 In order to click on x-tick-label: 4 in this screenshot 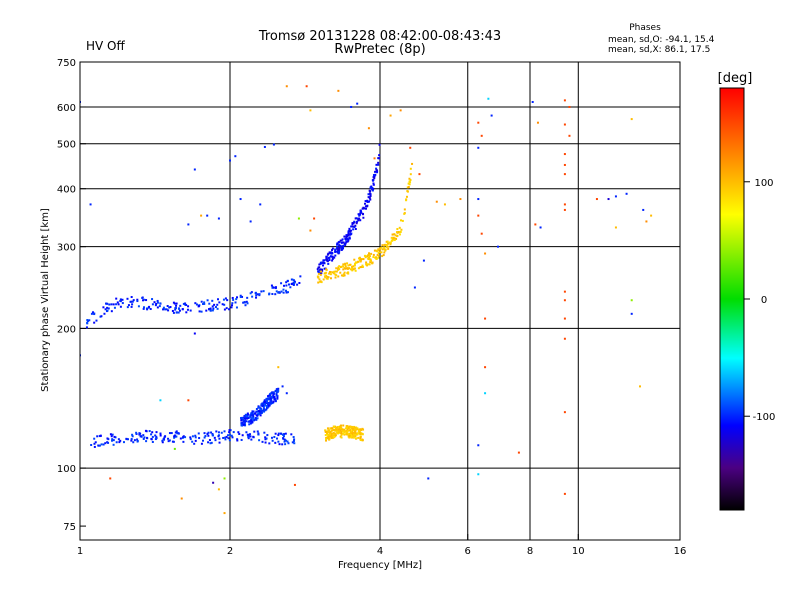, I will do `click(380, 551)`.